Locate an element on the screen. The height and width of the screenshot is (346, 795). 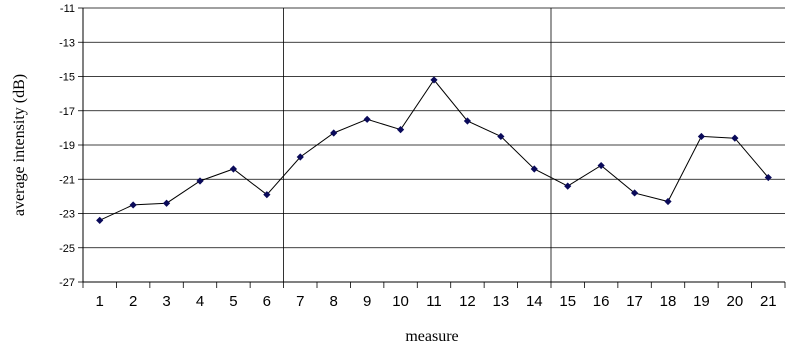
x-tick-label: 18 is located at coordinates (668, 301).